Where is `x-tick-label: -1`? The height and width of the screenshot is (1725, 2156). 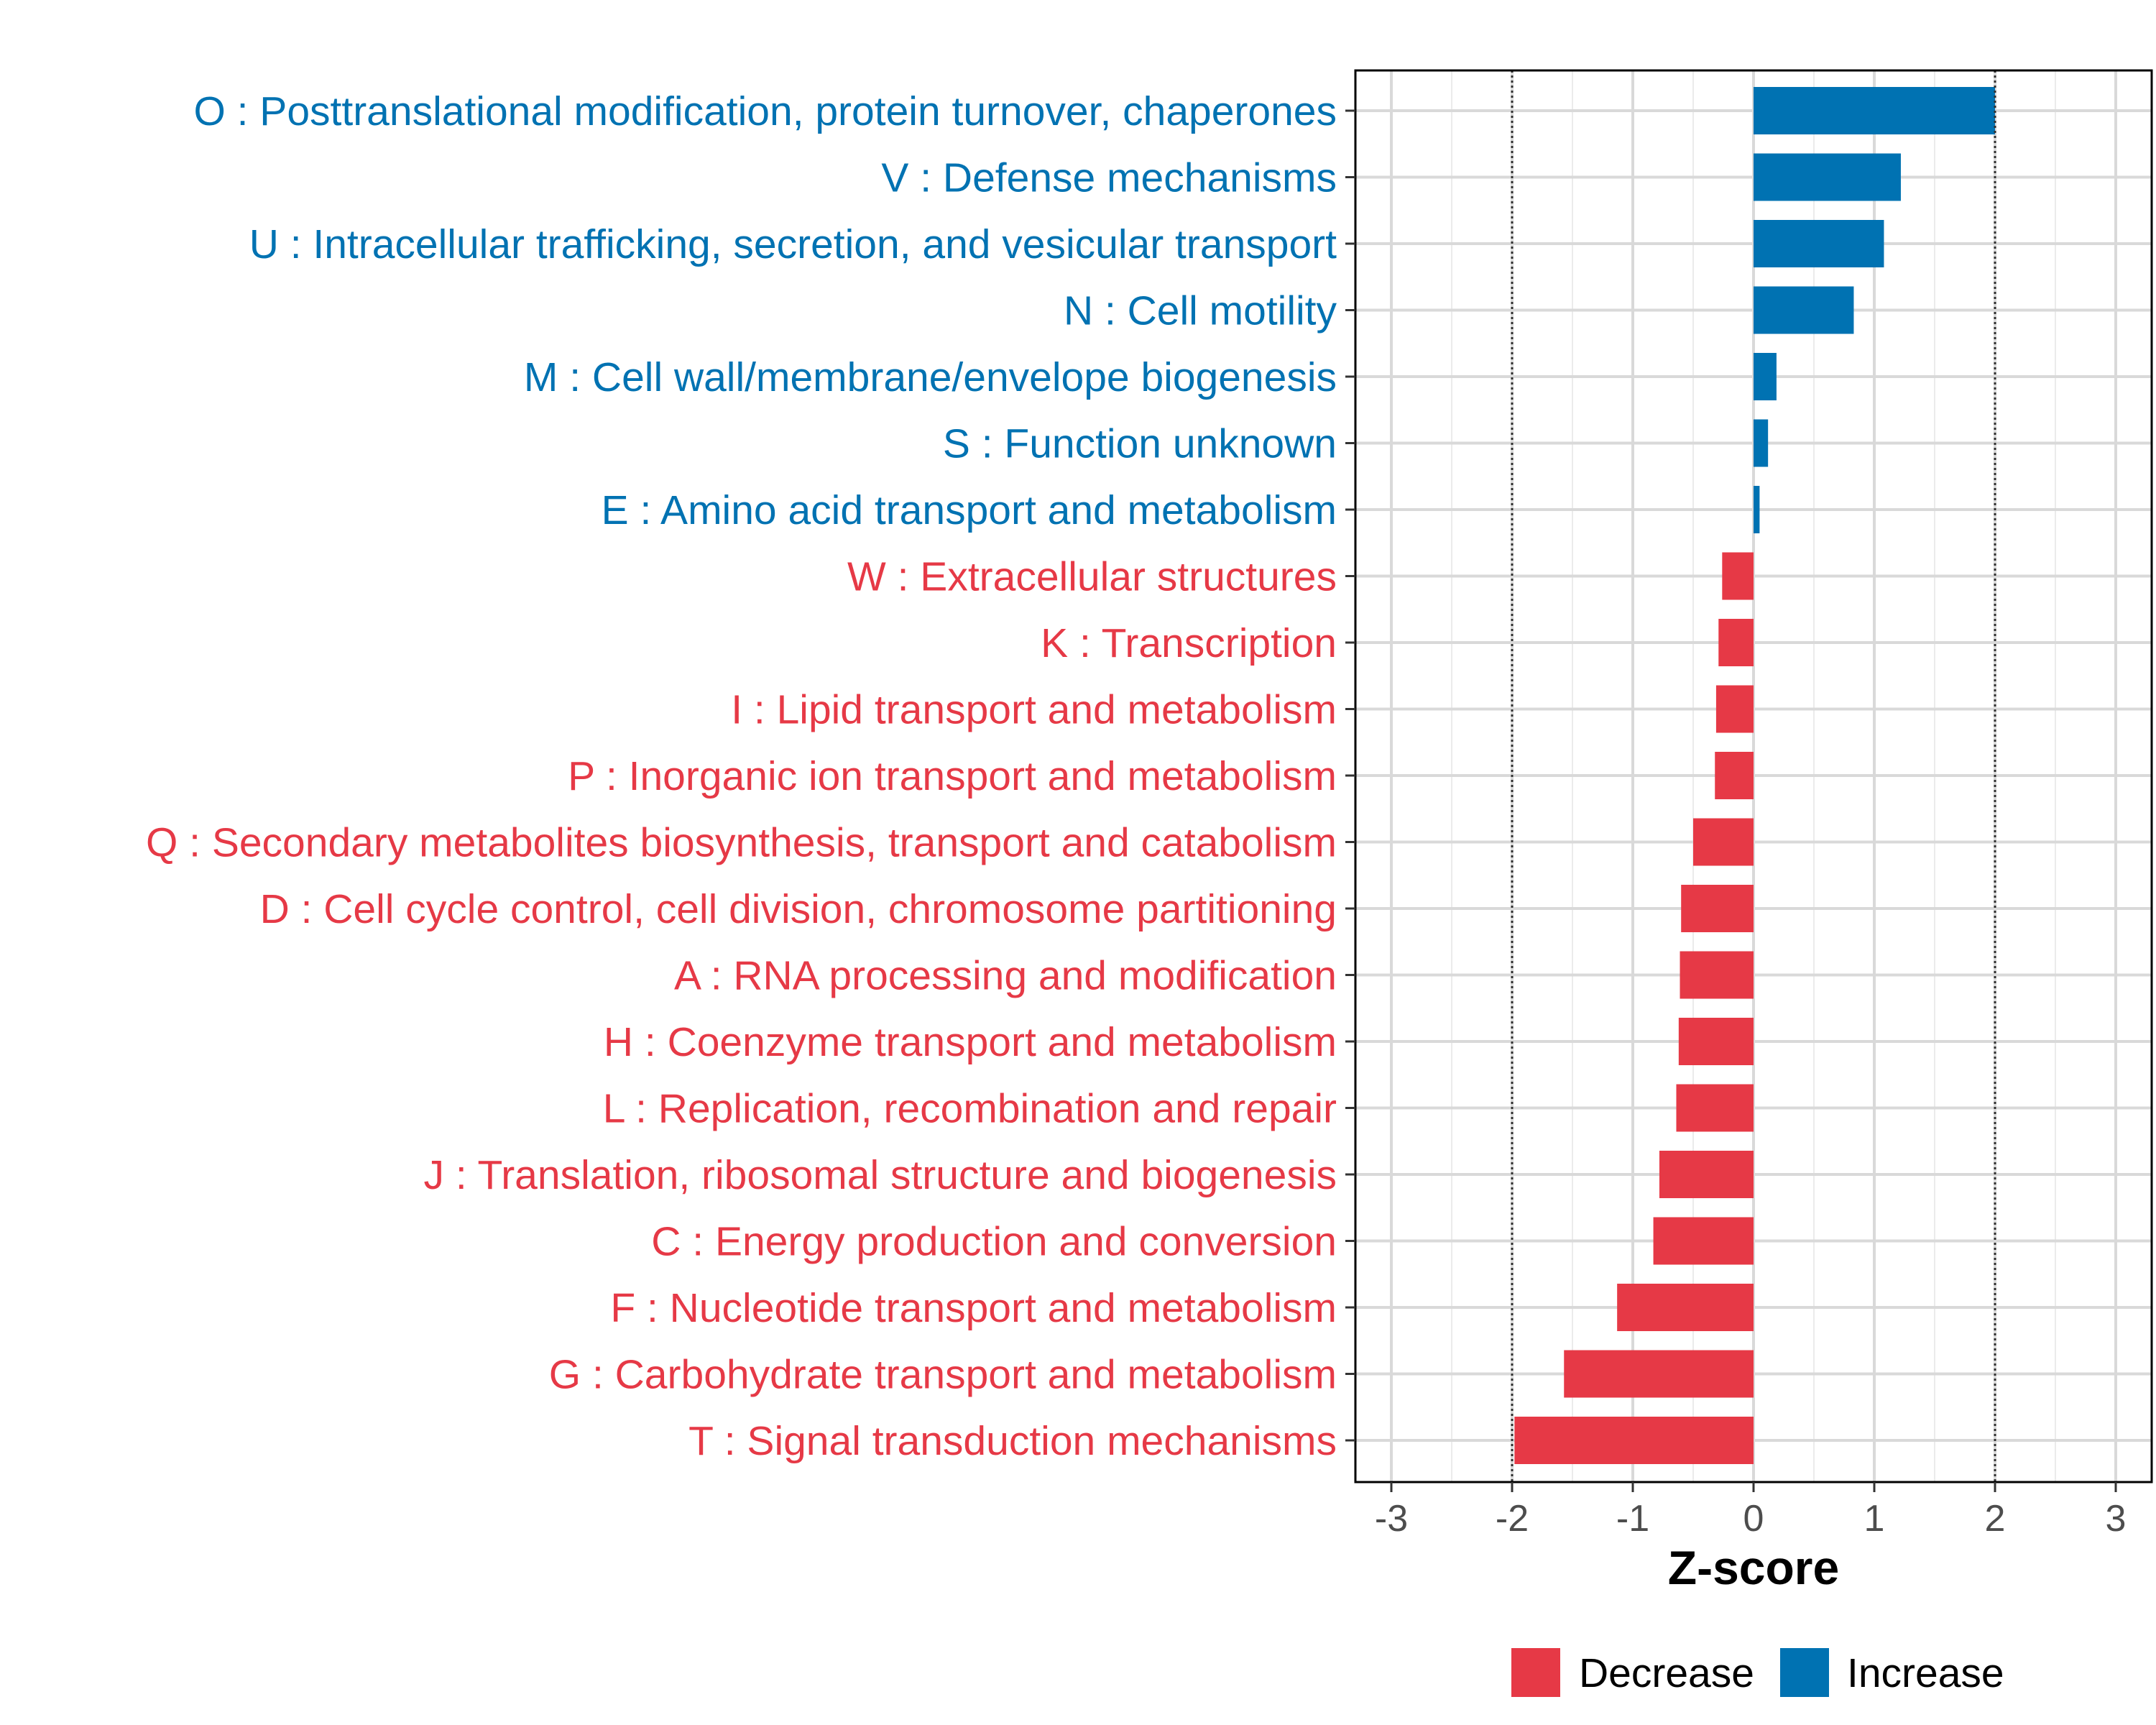 x-tick-label: -1 is located at coordinates (1632, 1519).